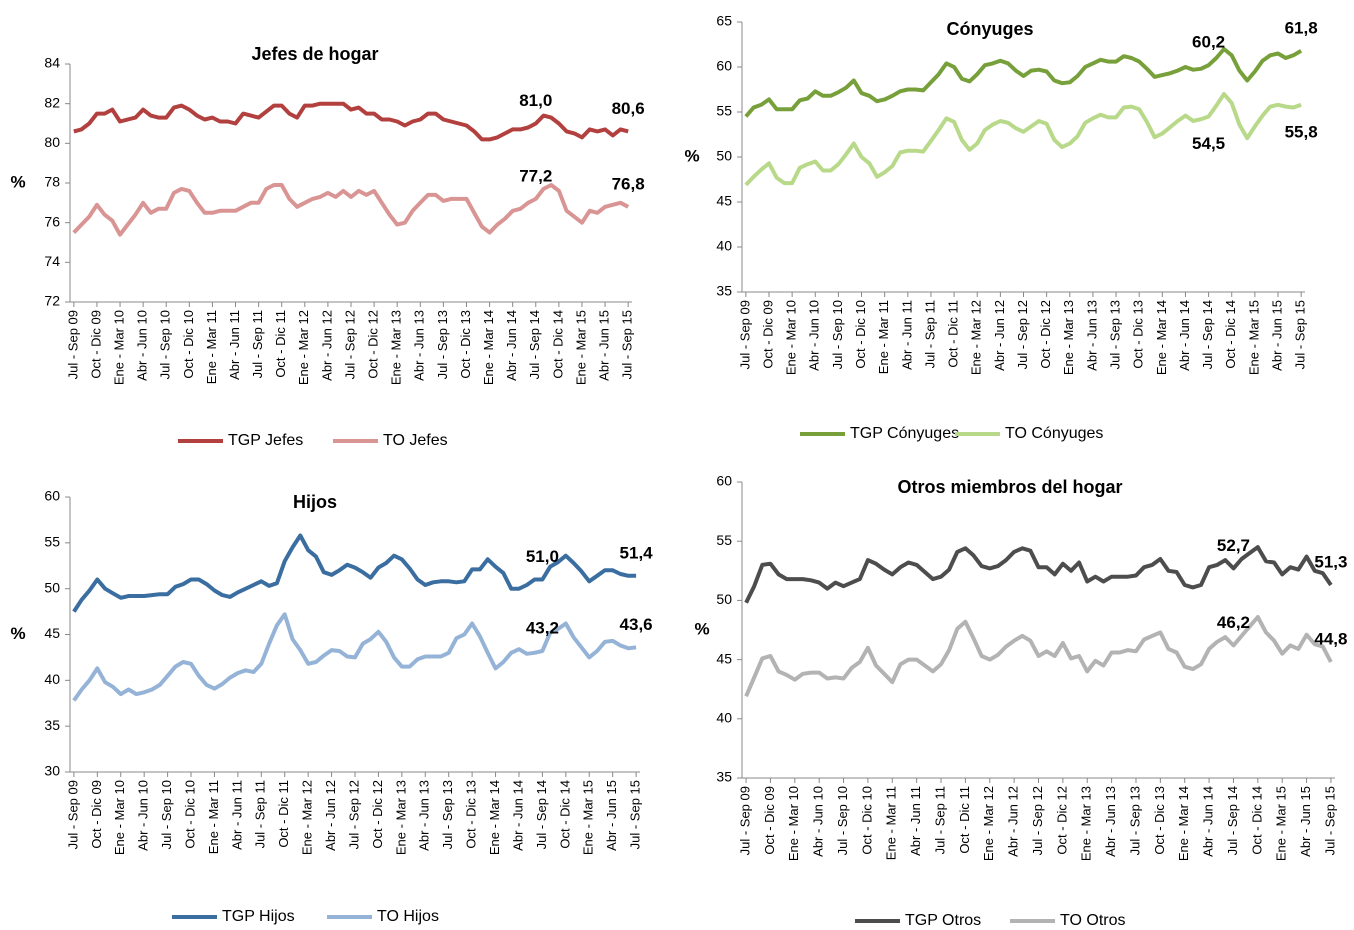 The image size is (1354, 930). What do you see at coordinates (314, 54) in the screenshot?
I see `chart-title: Jefes de hogar` at bounding box center [314, 54].